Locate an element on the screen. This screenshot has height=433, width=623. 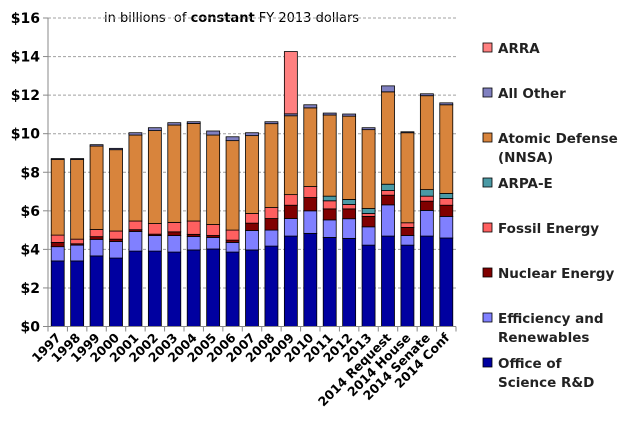
legend-label: ARRA is located at coordinates (519, 49).